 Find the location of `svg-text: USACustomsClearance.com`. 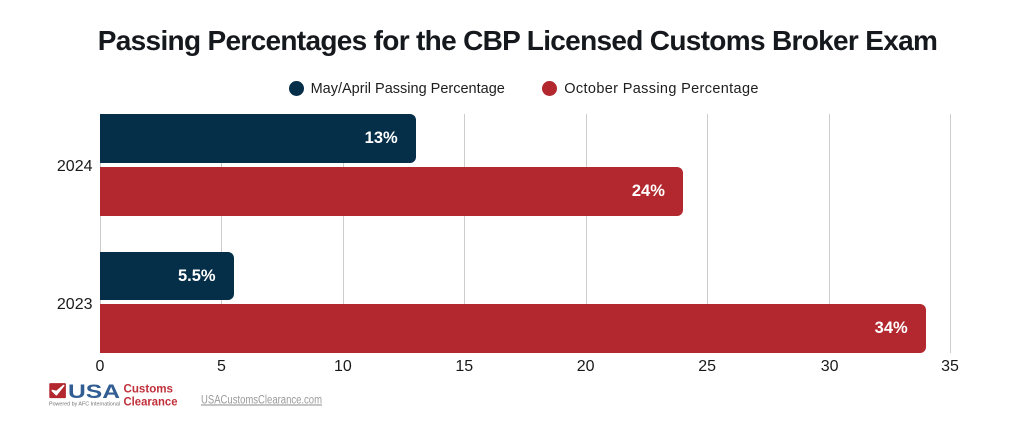

svg-text: USACustomsClearance.com is located at coordinates (261, 400).